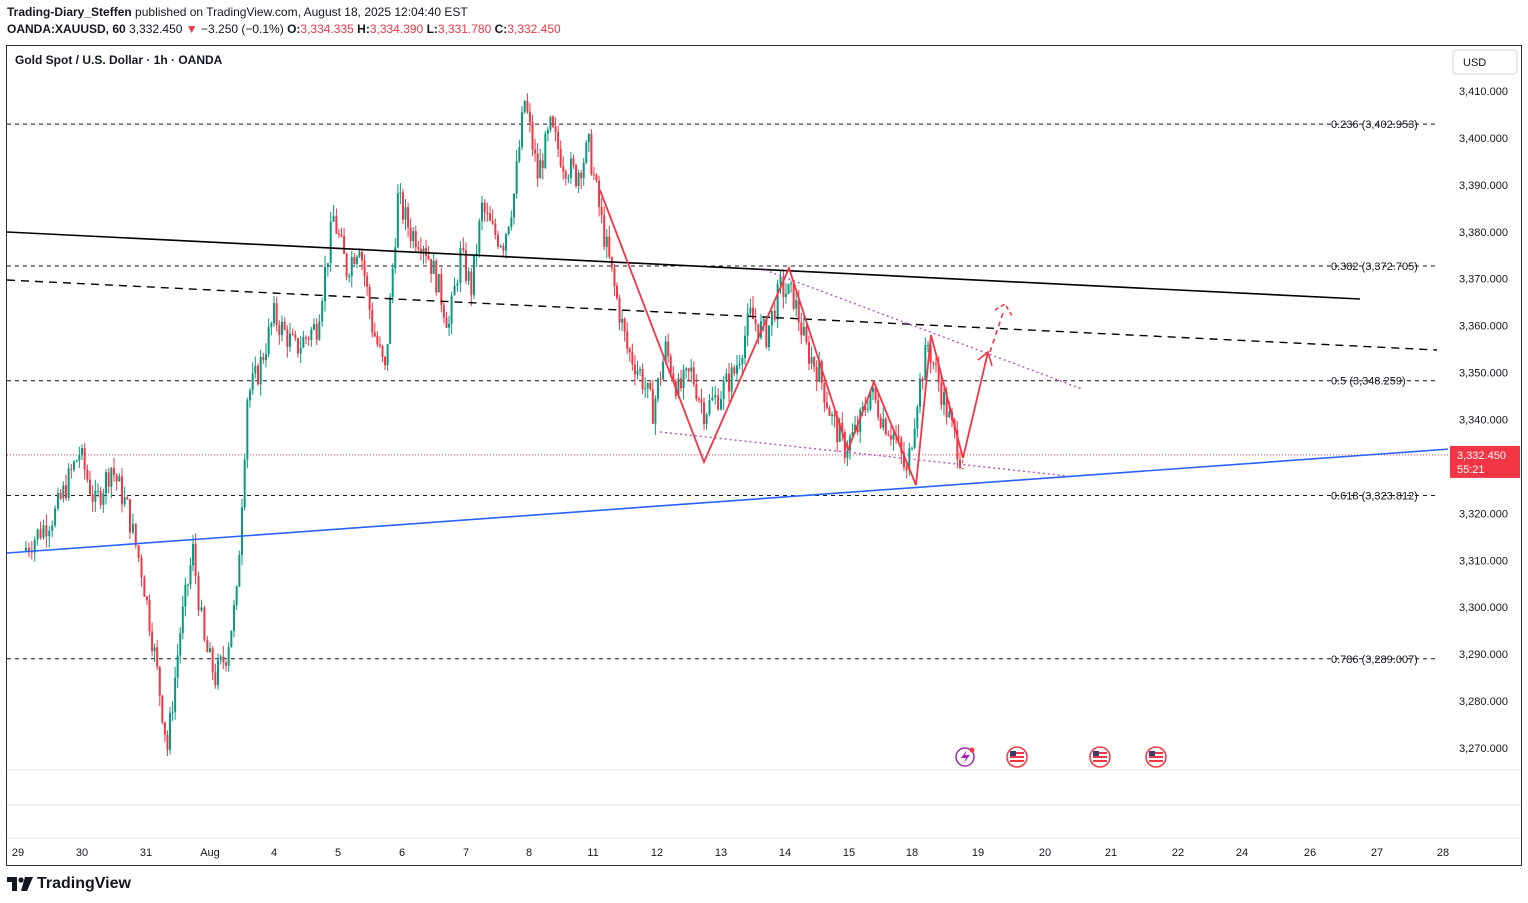 The width and height of the screenshot is (1528, 903). I want to click on author-name: Trading-Diary_Steffen, so click(69, 12).